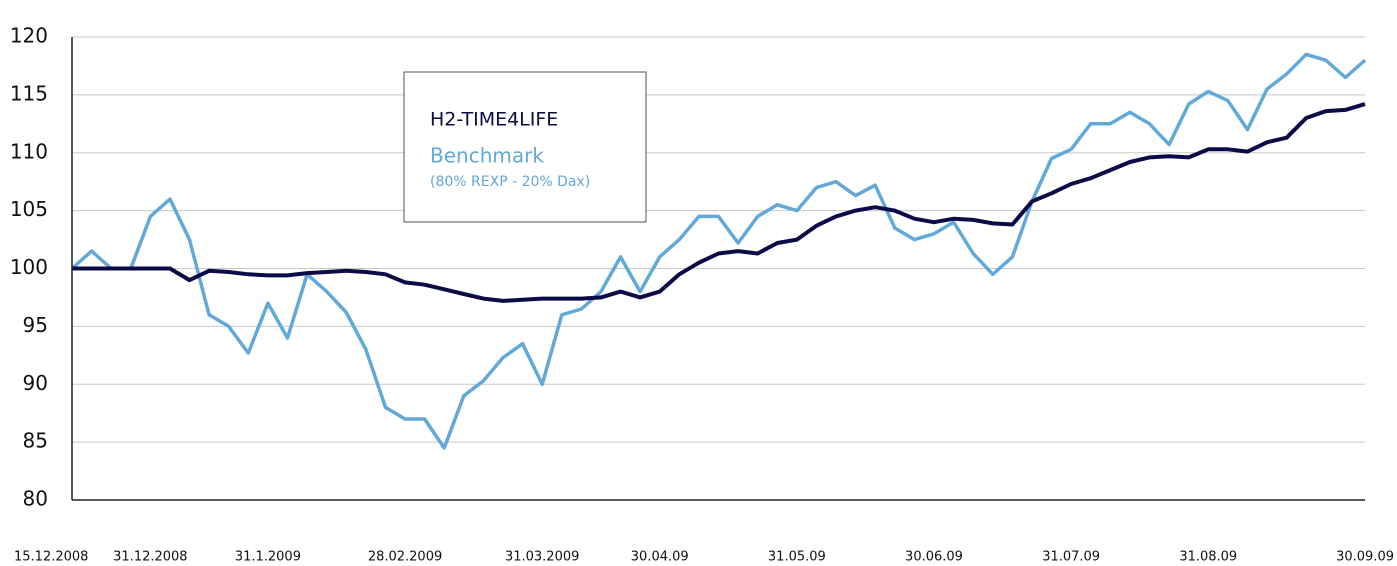  What do you see at coordinates (29, 151) in the screenshot?
I see `y-tick-label: 110` at bounding box center [29, 151].